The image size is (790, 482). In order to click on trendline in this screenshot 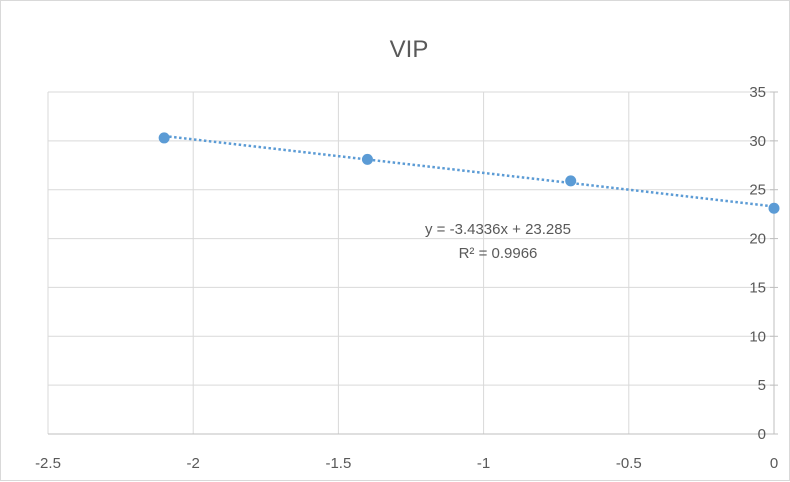, I will do `click(469, 171)`.